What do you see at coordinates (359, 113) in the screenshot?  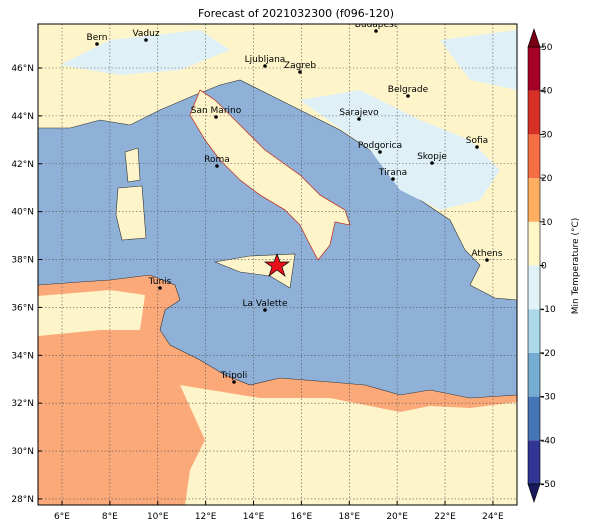 I see `city-label: Sarajevo` at bounding box center [359, 113].